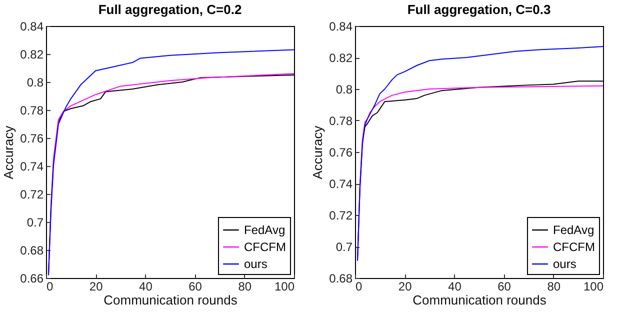  I want to click on chart-title: Full aggregation, C=0.3, so click(479, 9).